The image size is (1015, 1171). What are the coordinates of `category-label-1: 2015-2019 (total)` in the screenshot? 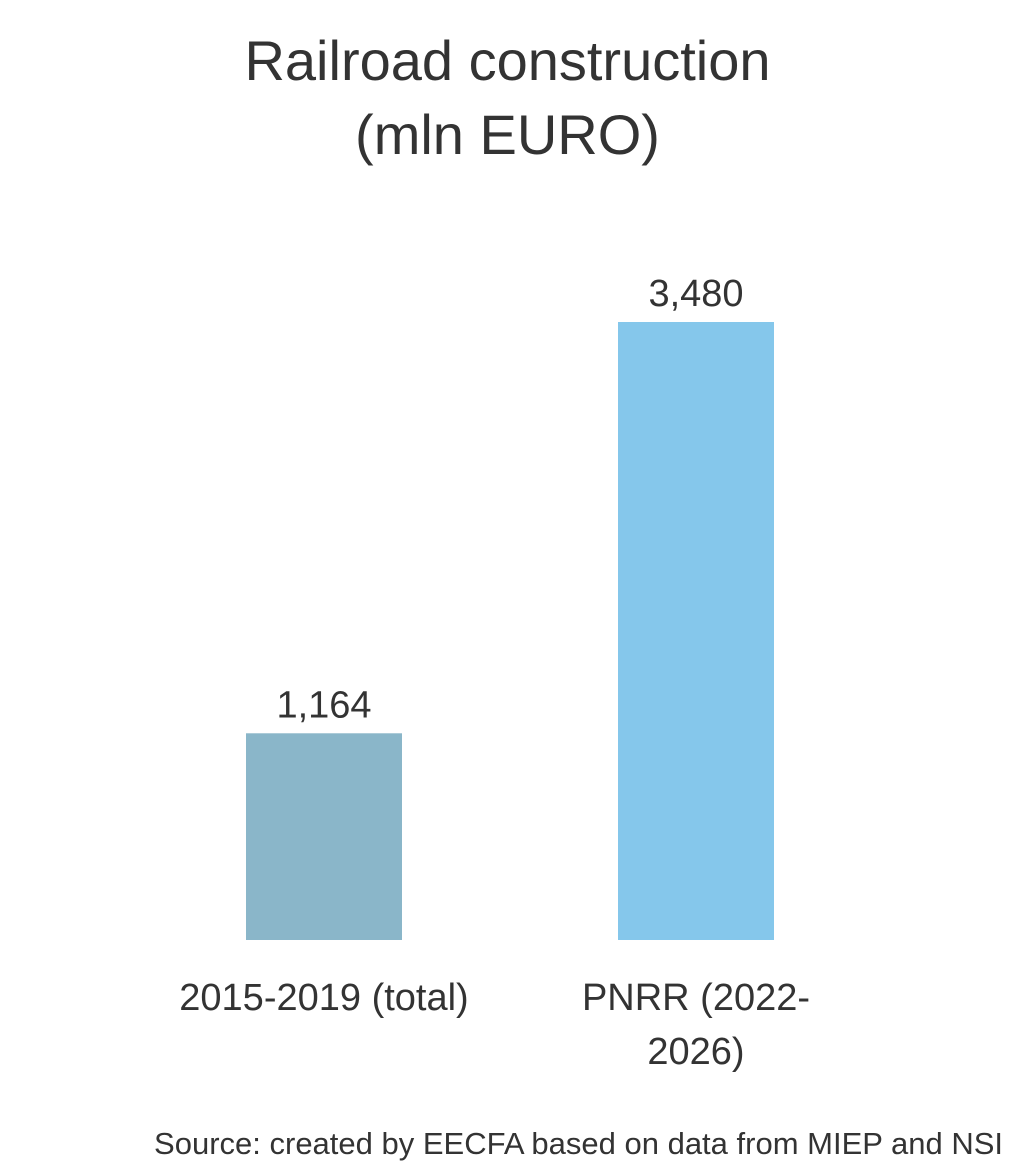 It's located at (323, 998).